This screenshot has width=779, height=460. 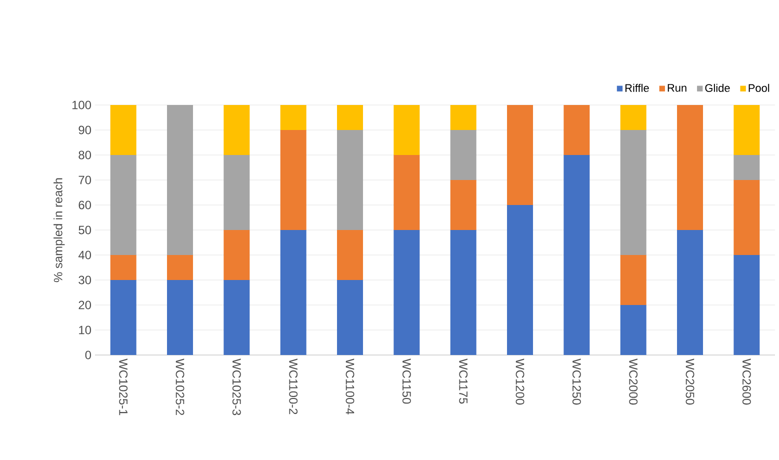 I want to click on y-tick-label: 0, so click(x=88, y=355).